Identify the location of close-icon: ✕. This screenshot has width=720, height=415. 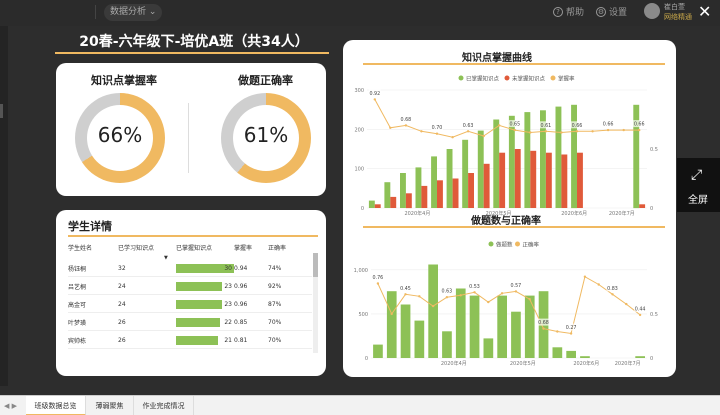
(705, 11).